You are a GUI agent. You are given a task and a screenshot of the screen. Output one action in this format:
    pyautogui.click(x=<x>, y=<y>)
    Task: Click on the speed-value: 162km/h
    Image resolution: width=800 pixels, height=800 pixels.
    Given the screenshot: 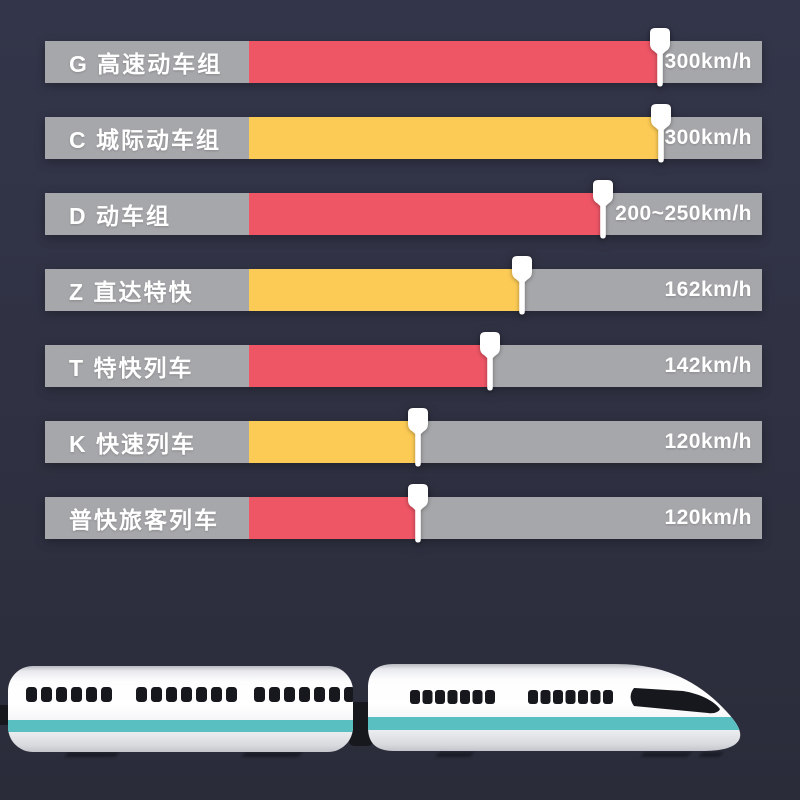 What is the action you would take?
    pyautogui.click(x=708, y=289)
    